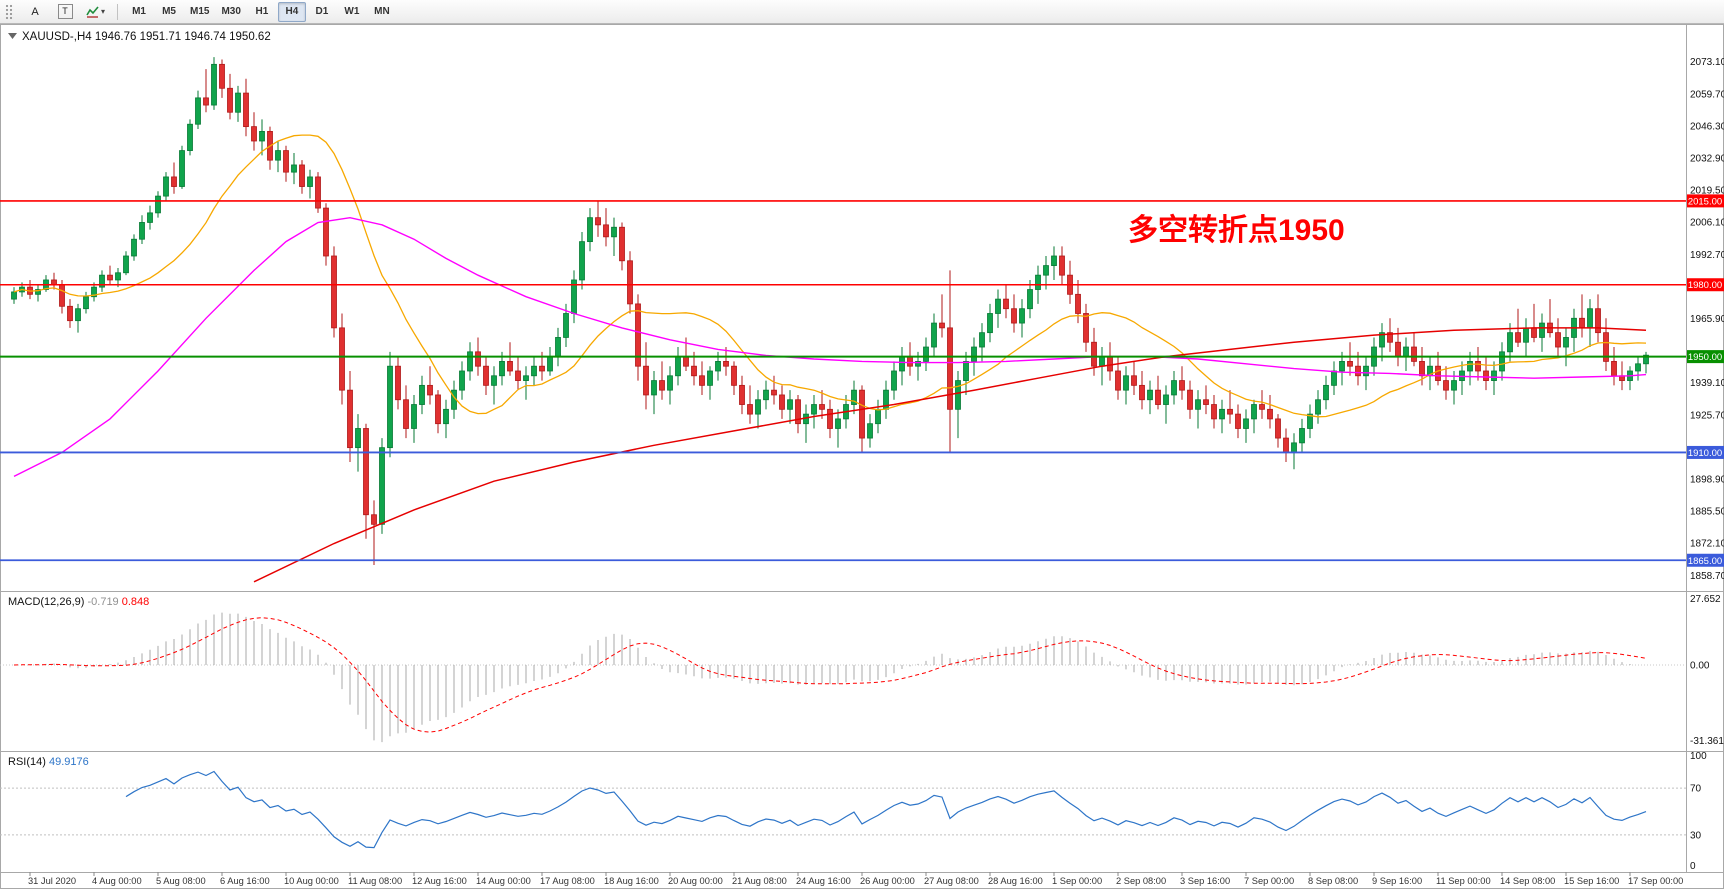  I want to click on timeframe-button-m5: M5, so click(169, 11).